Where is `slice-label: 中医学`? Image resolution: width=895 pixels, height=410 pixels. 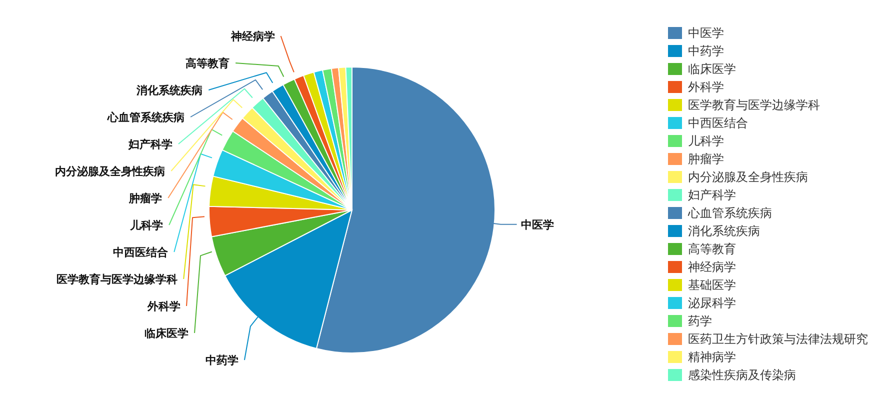 slice-label: 中医学 is located at coordinates (537, 225).